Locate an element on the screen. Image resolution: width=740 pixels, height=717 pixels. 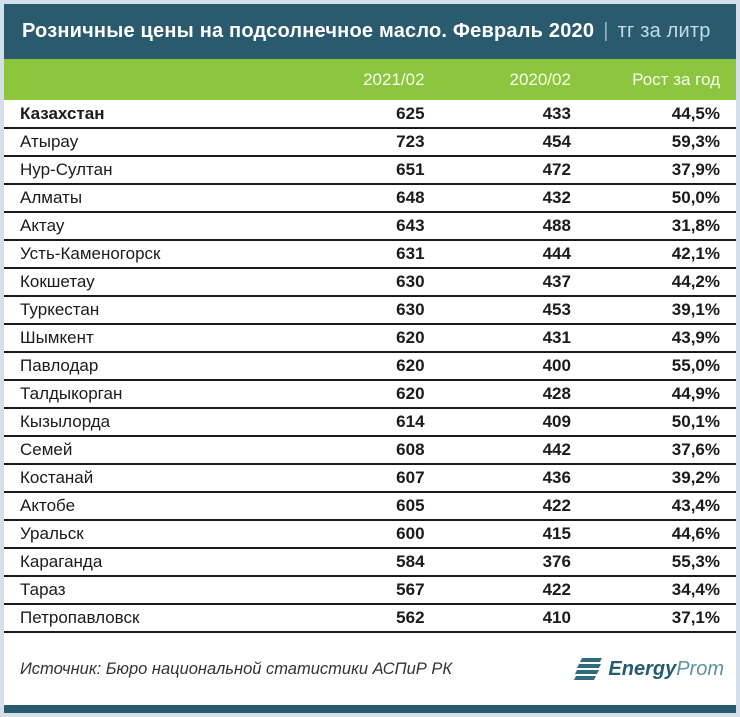
table-row: Костанай 607 436 39,2% is located at coordinates (370, 478).